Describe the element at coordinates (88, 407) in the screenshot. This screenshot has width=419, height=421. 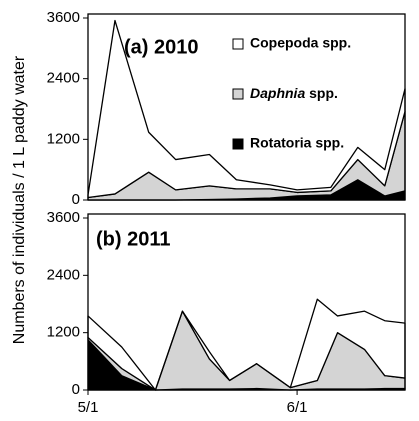
I see `x-tick-label: 5/1` at that location.